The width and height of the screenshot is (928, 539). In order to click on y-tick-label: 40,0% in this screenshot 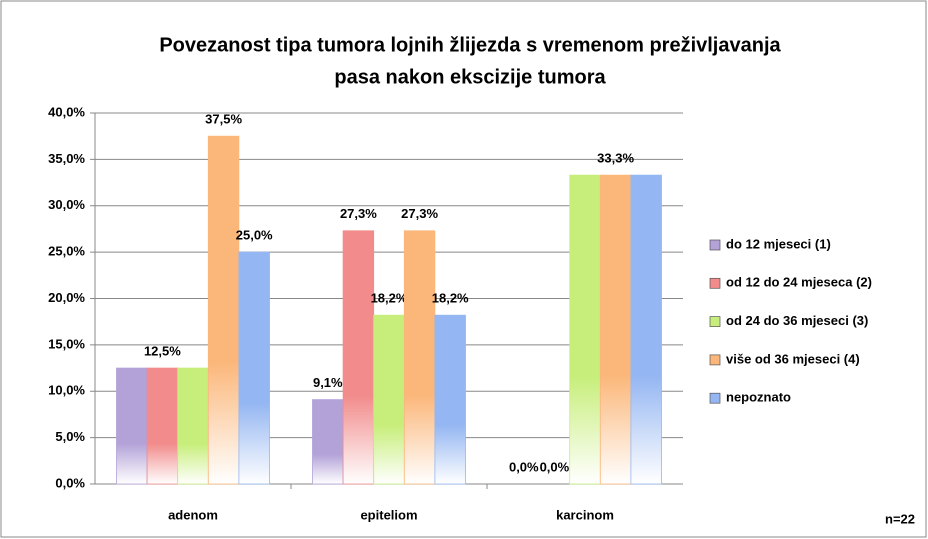, I will do `click(66, 111)`.